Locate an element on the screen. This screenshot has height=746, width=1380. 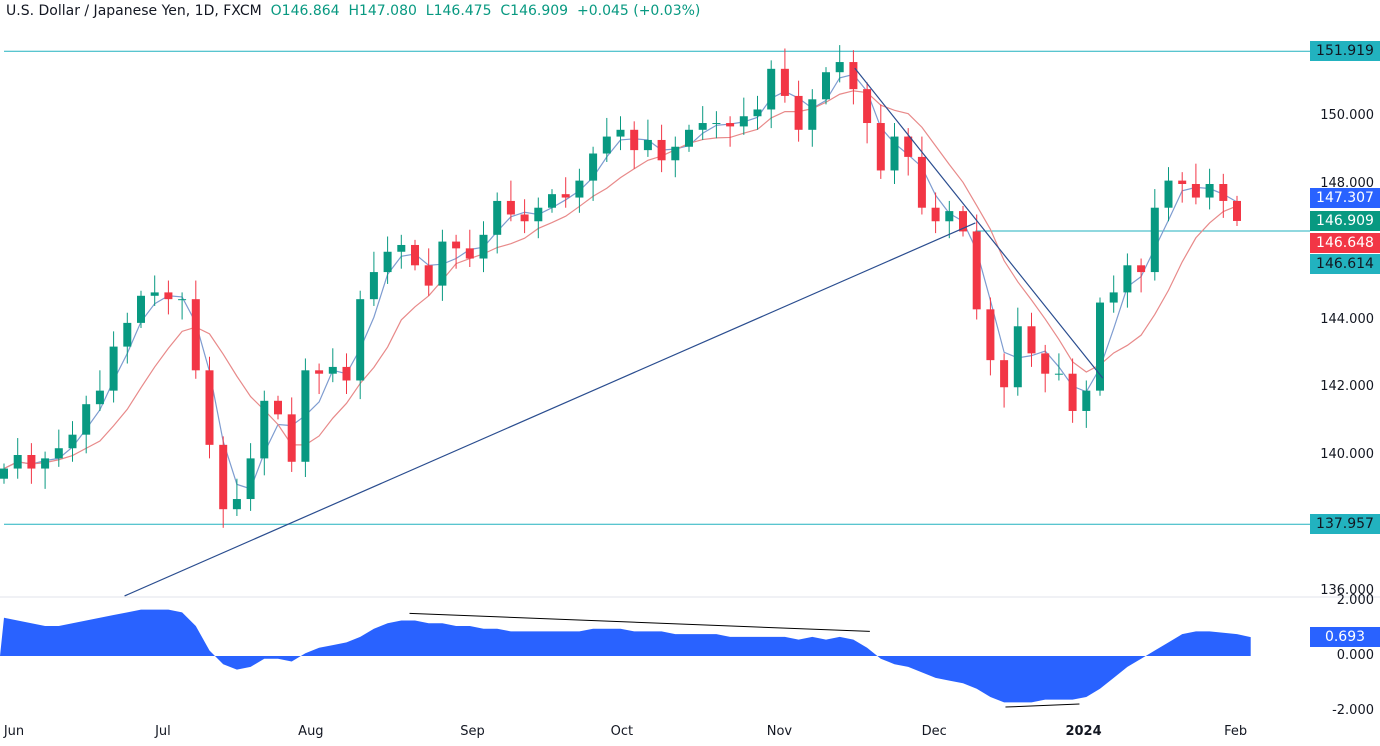
price-axis-tick: 150.000 is located at coordinates (1347, 116).